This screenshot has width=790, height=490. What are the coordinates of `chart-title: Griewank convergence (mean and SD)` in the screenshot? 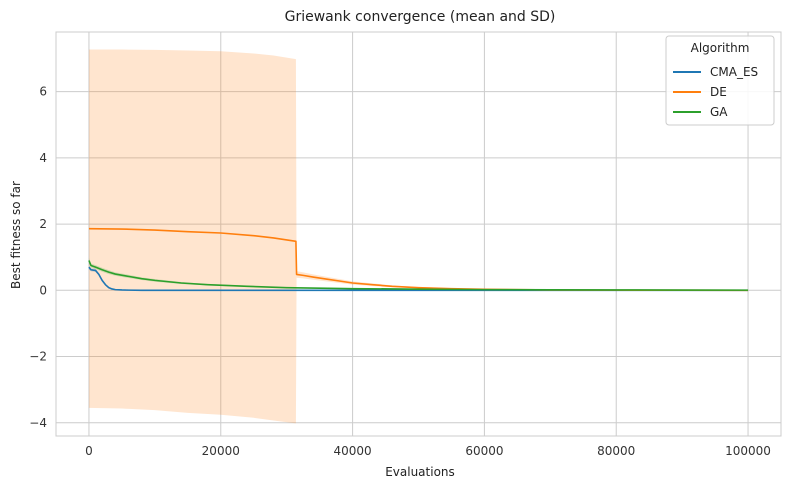 It's located at (420, 17).